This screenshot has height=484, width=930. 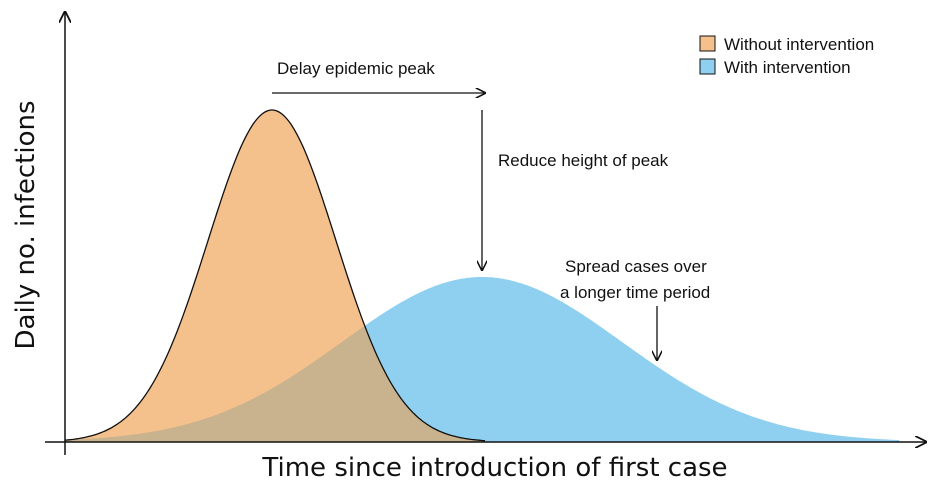 I want to click on annotation: a longer time period, so click(x=635, y=292).